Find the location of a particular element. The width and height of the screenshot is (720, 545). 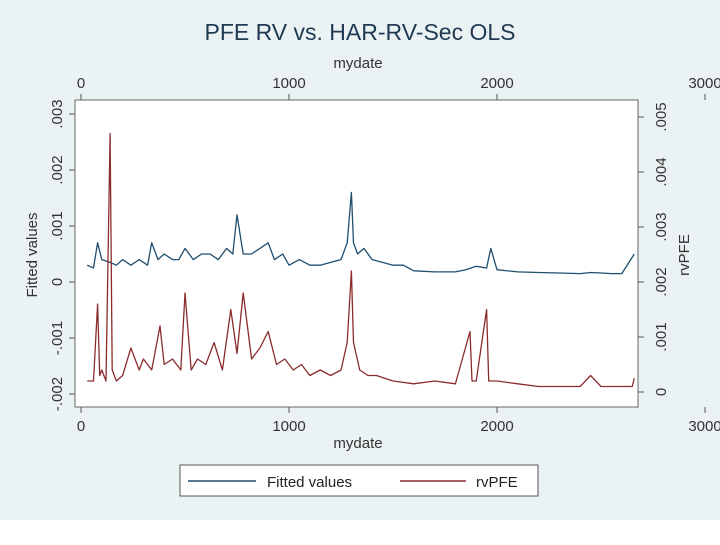

y-left-tick-label: .001 is located at coordinates (57, 225).